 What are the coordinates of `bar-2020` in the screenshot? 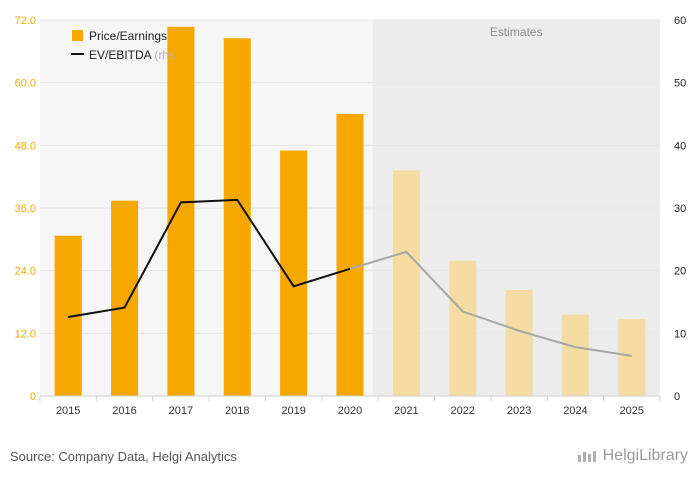 It's located at (350, 255).